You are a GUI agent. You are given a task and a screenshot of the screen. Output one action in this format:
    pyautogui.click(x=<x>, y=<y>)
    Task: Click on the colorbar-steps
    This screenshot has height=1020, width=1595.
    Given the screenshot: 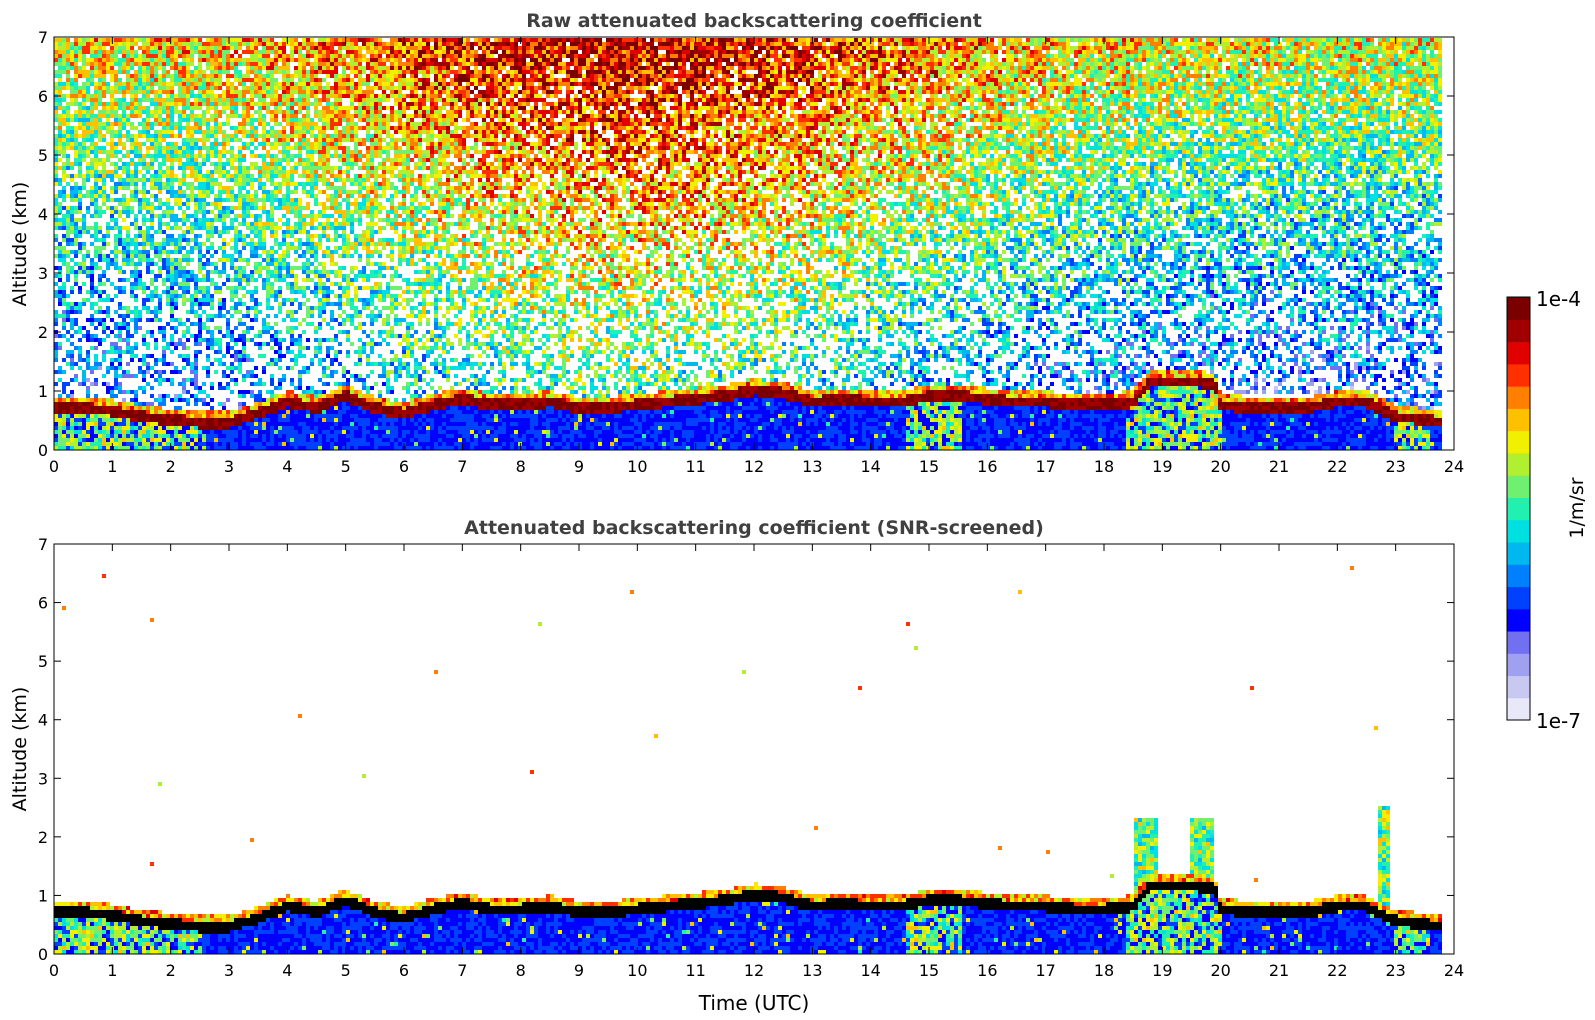 What is the action you would take?
    pyautogui.click(x=1518, y=509)
    